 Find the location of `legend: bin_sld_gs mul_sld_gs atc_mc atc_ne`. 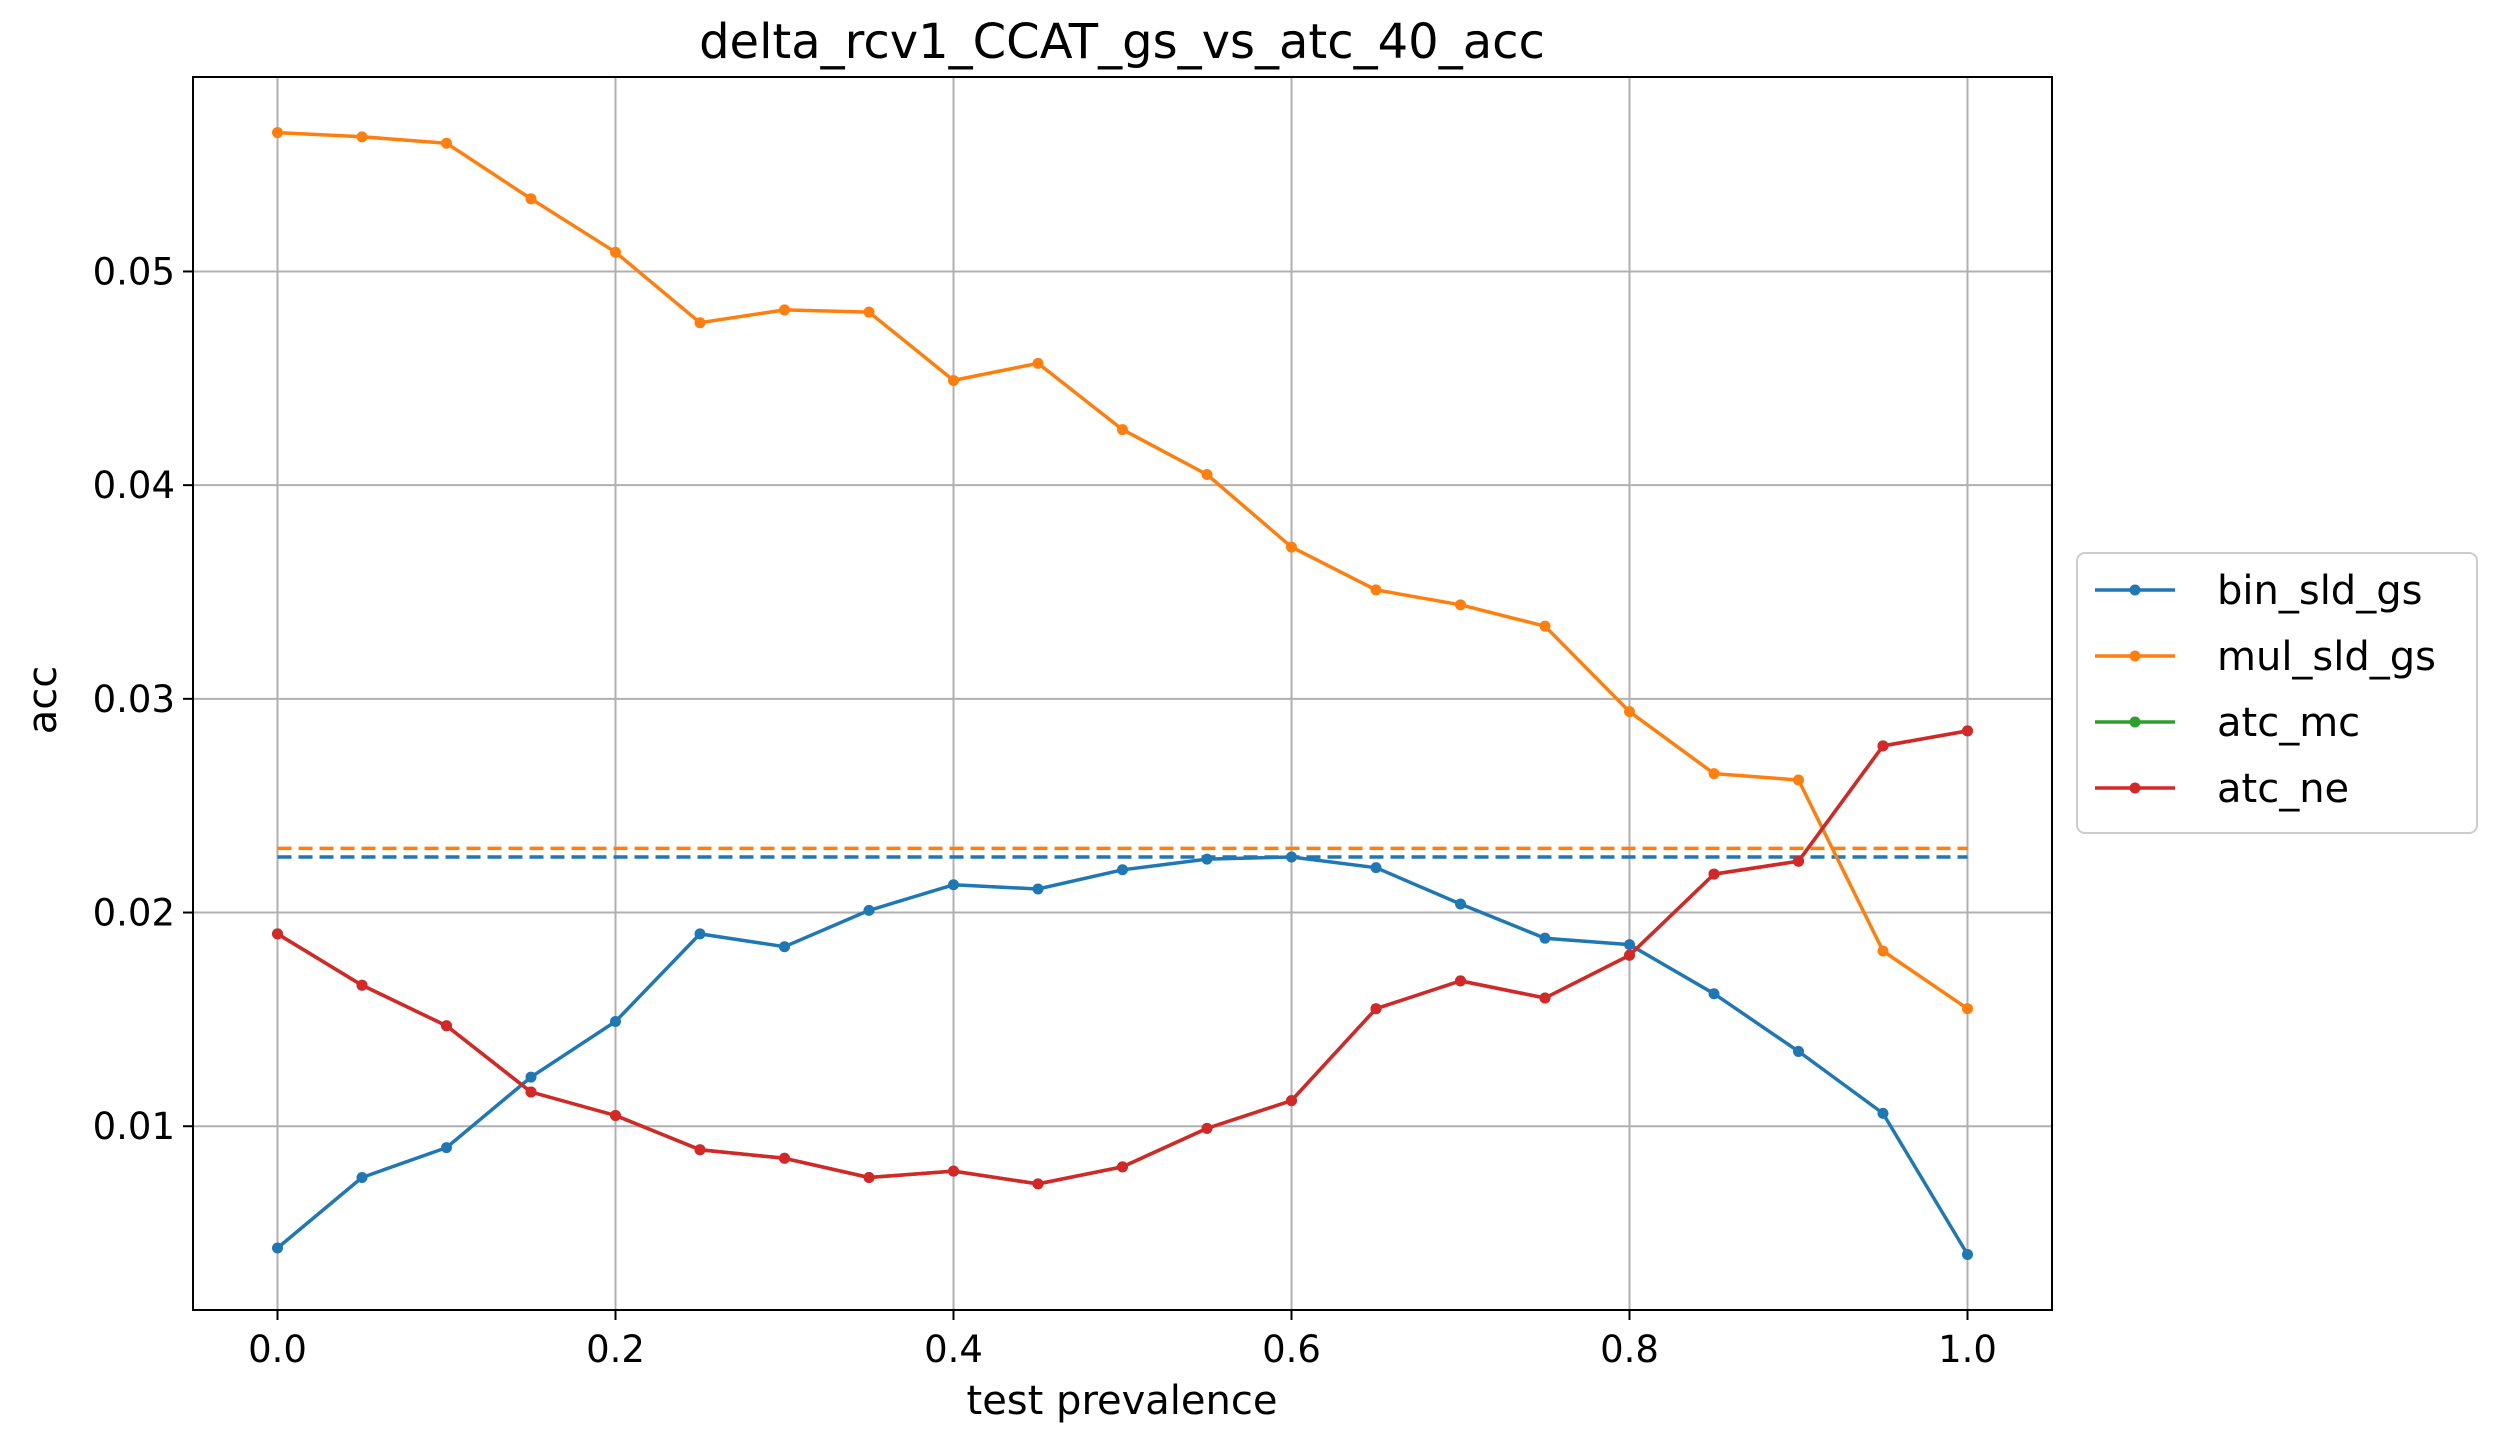

legend: bin_sld_gs mul_sld_gs atc_mc atc_ne is located at coordinates (2277, 693).